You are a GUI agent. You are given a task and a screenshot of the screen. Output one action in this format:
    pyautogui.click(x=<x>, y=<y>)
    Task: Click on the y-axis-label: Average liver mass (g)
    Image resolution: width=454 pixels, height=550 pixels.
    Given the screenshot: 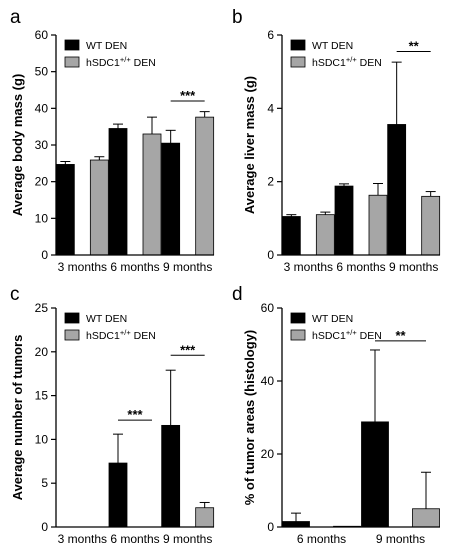 What is the action you would take?
    pyautogui.click(x=249, y=145)
    